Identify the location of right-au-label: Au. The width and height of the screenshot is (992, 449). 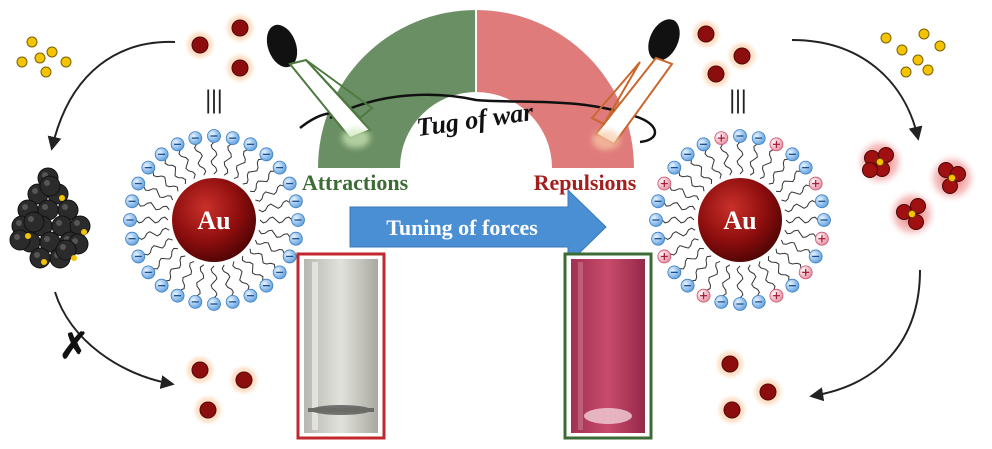
(739, 220).